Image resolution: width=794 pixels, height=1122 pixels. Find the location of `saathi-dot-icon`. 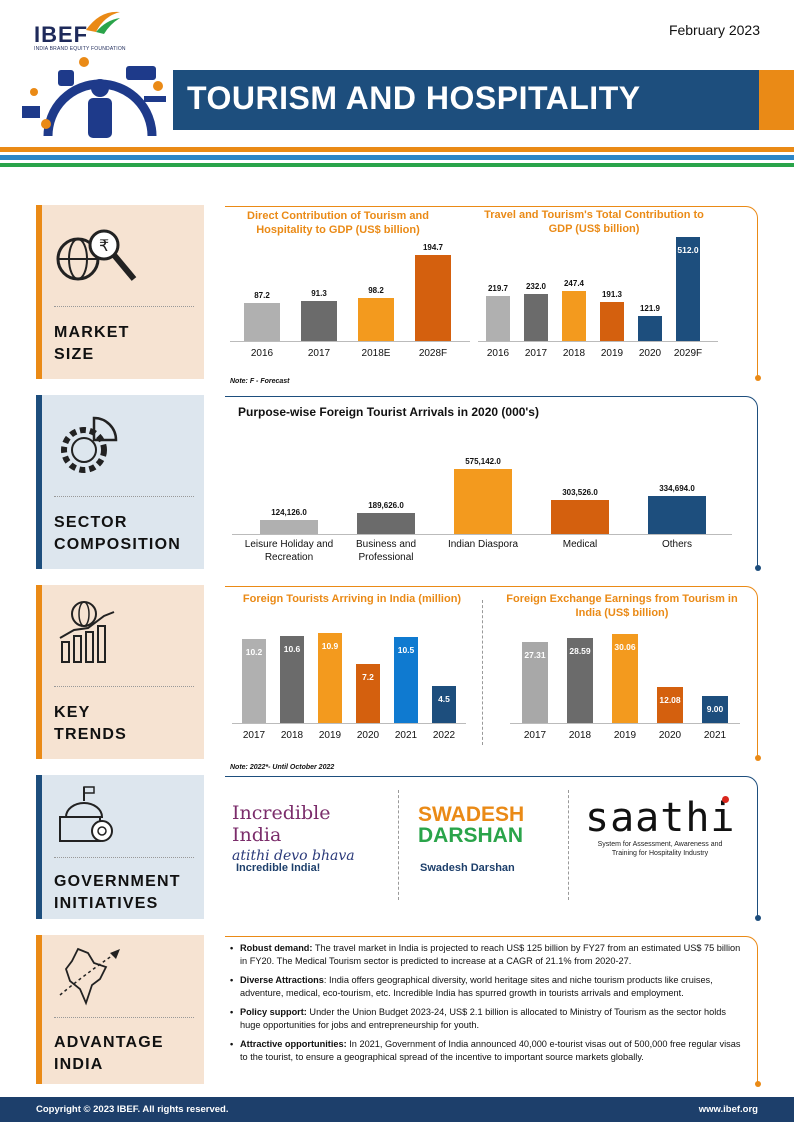

saathi-dot-icon is located at coordinates (725, 799).